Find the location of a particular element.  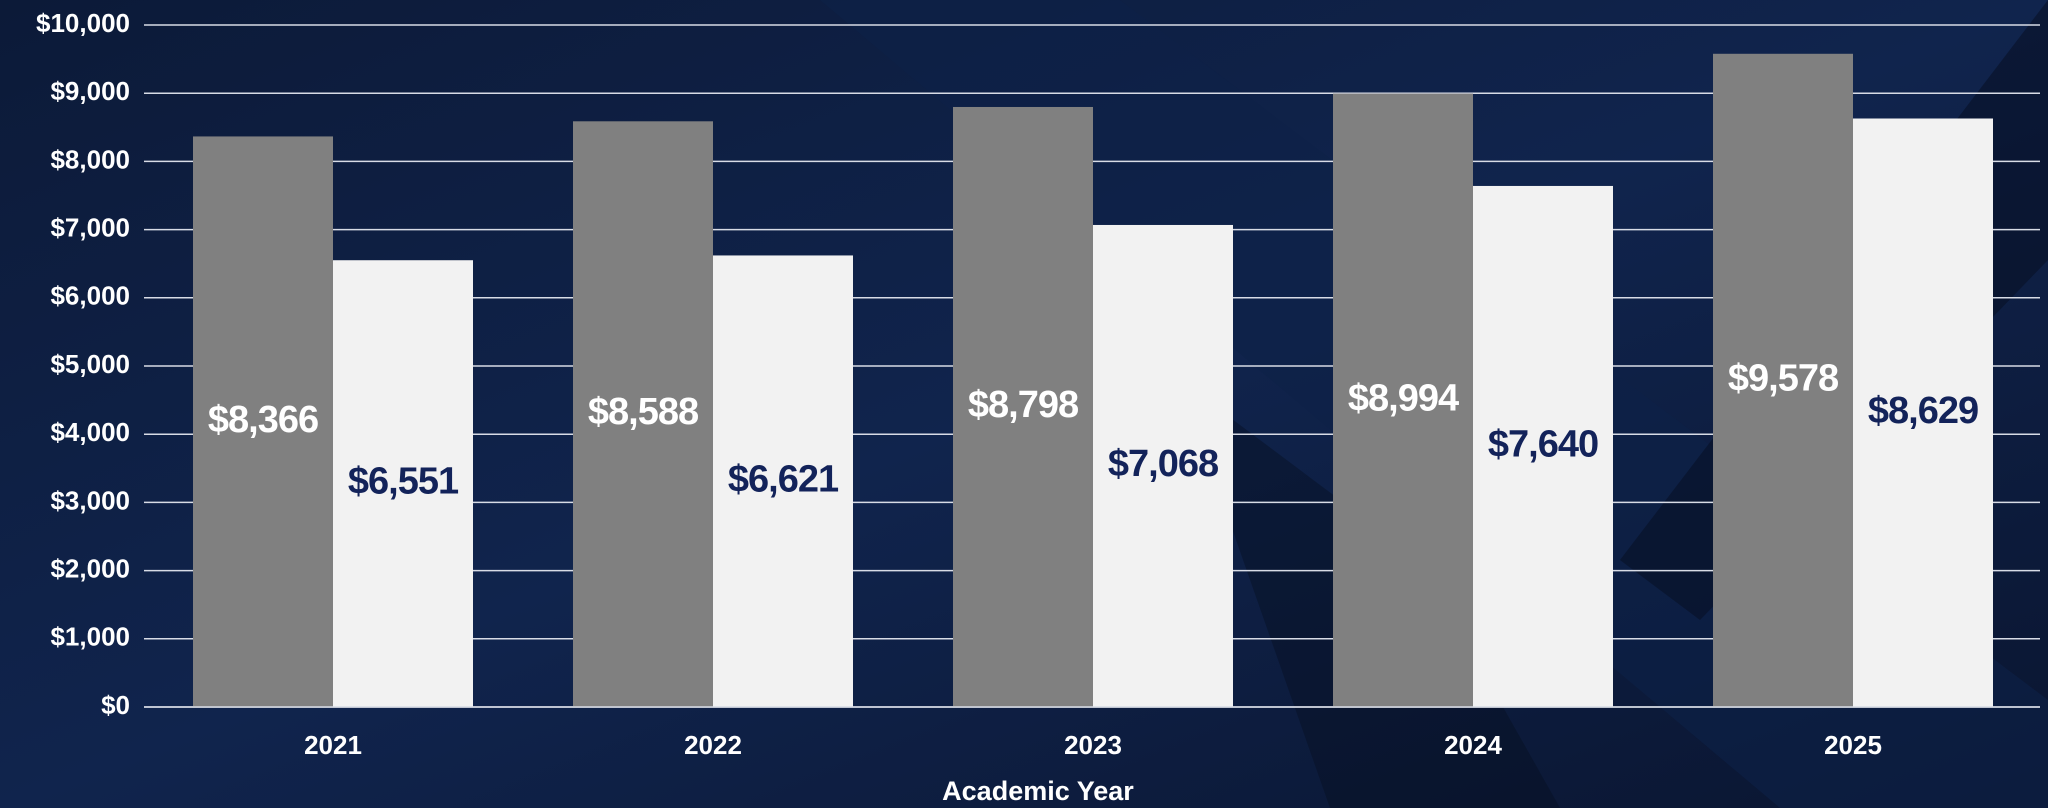

x-tick-label: 2024 is located at coordinates (1473, 745).